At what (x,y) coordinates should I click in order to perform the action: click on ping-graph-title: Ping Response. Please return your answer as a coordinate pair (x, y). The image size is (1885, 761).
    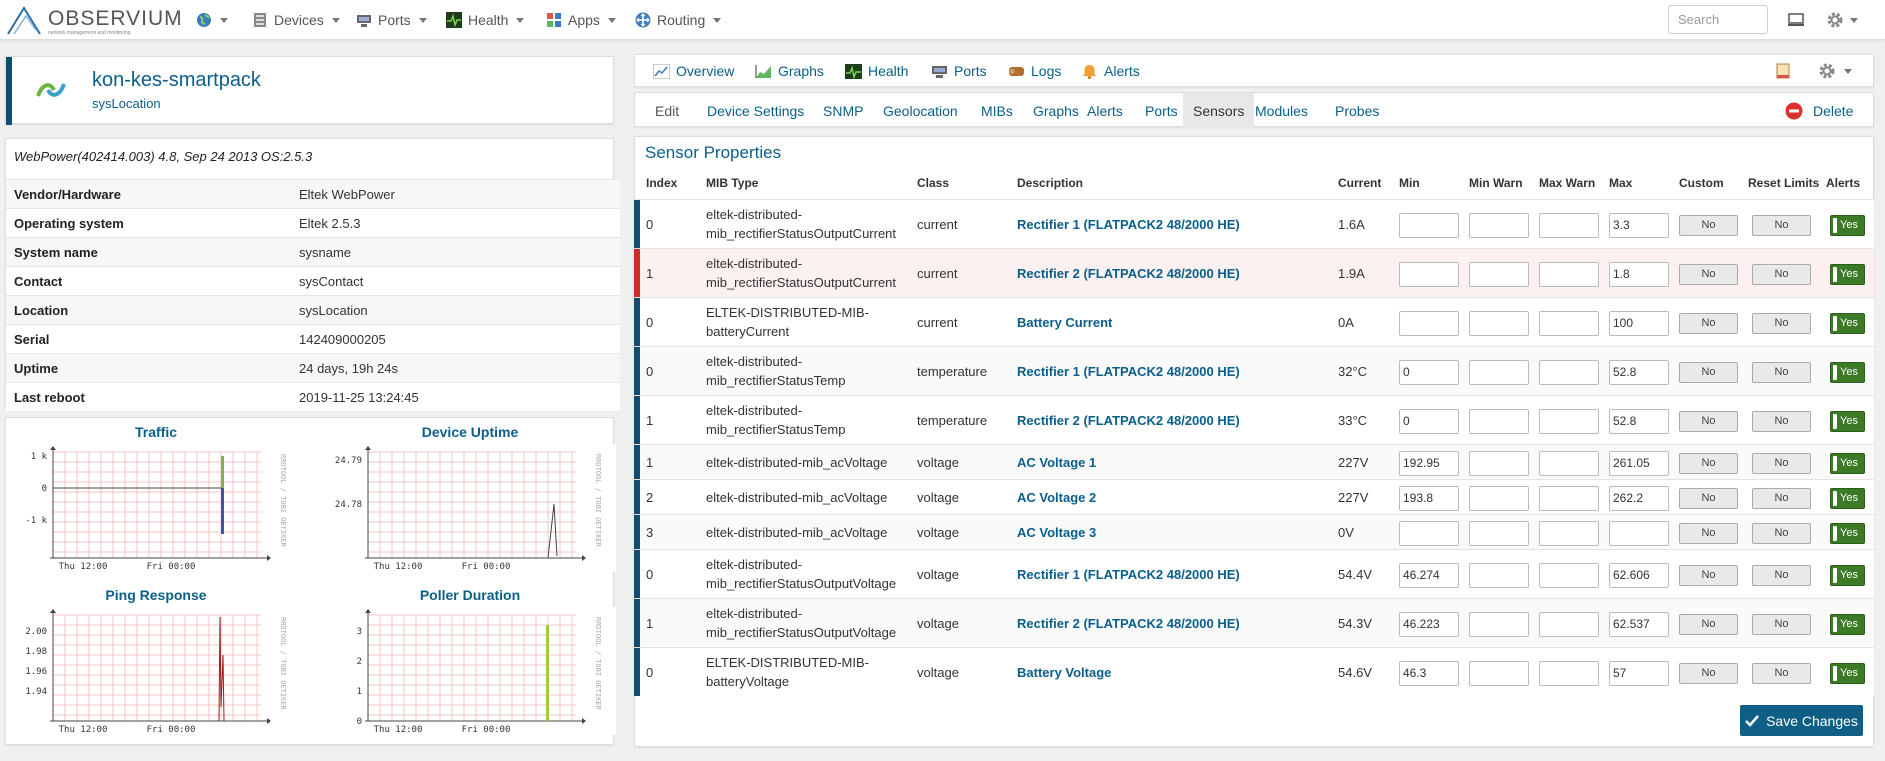
    Looking at the image, I should click on (156, 595).